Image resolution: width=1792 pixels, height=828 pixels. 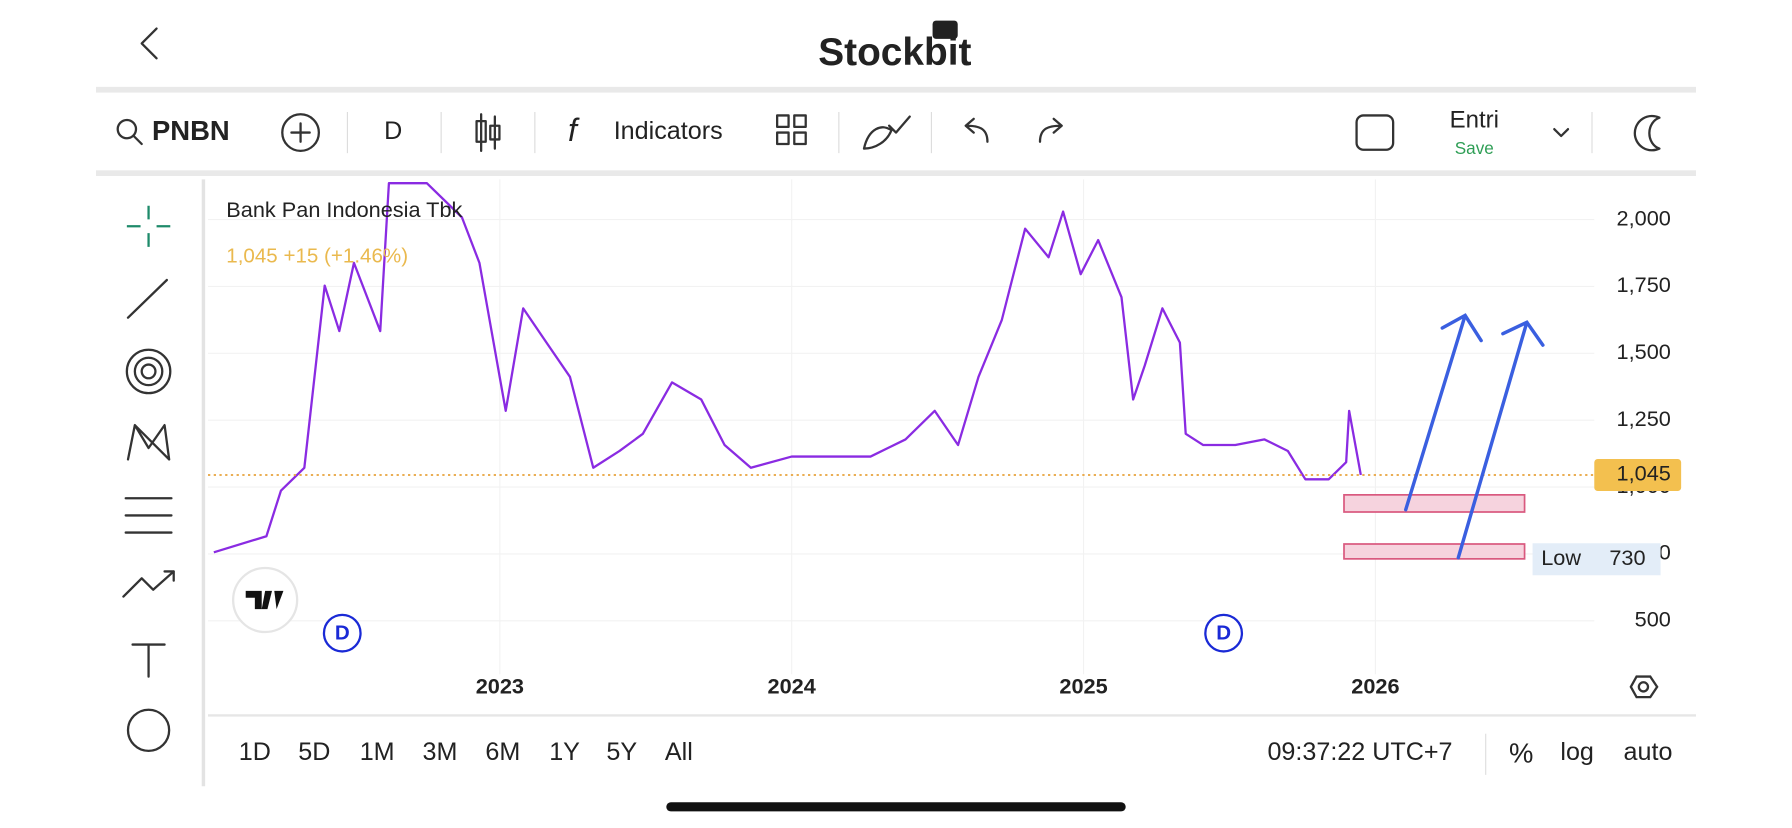 I want to click on last-price-tag, so click(x=1638, y=475).